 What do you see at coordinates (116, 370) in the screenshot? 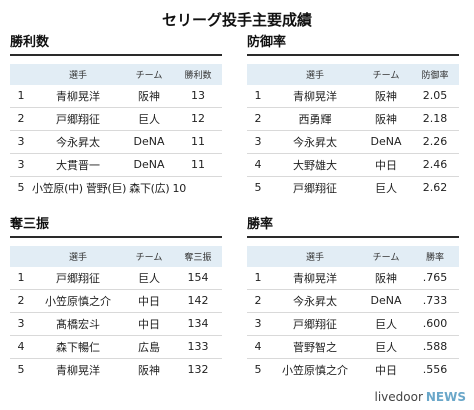
I see `table-row: 5 青柳晃洋 阪神 132` at bounding box center [116, 370].